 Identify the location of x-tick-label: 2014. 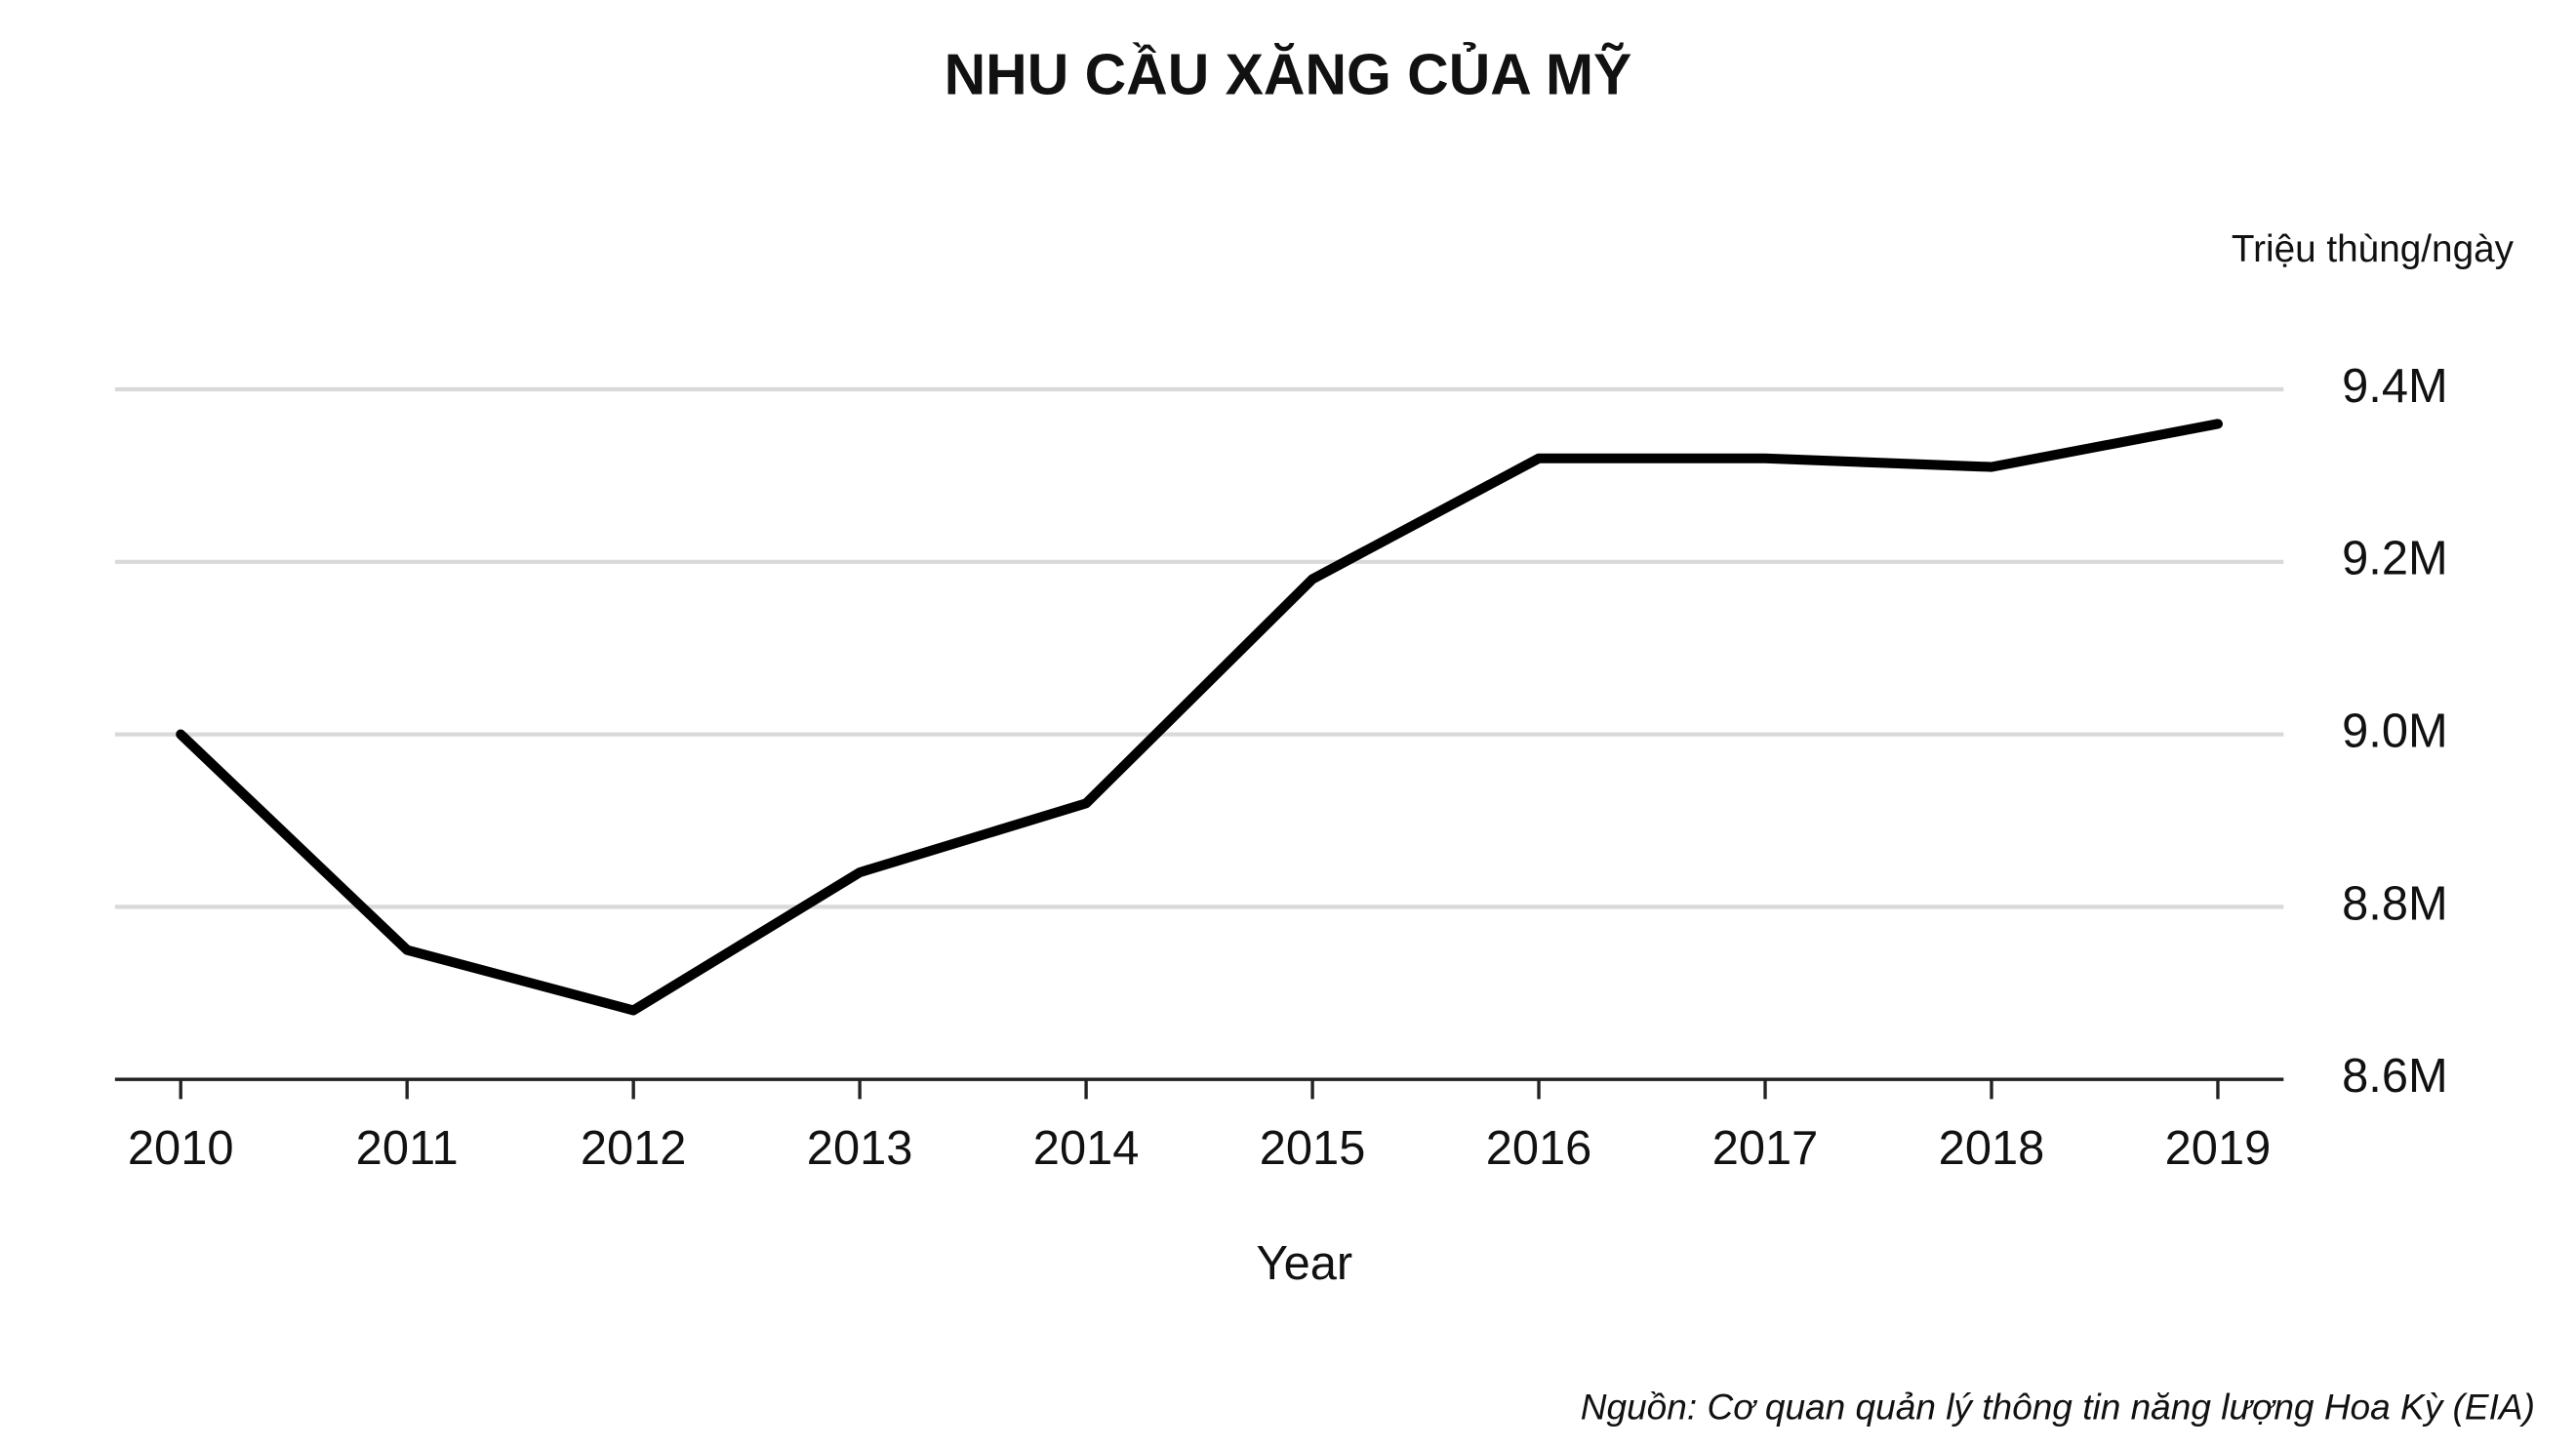
(1086, 1148).